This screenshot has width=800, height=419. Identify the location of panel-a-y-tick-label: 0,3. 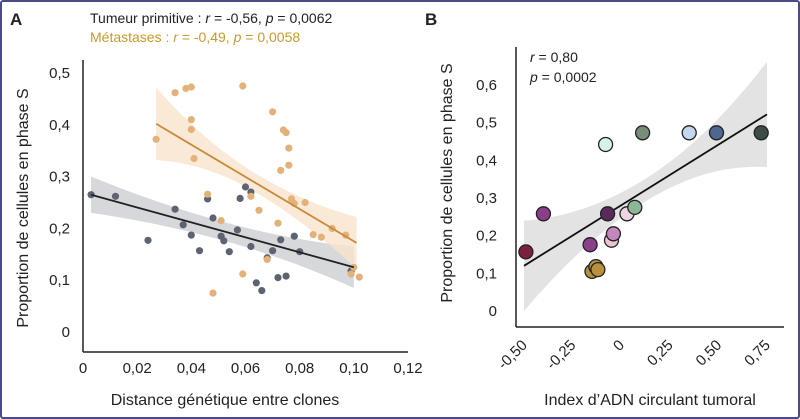
(59, 177).